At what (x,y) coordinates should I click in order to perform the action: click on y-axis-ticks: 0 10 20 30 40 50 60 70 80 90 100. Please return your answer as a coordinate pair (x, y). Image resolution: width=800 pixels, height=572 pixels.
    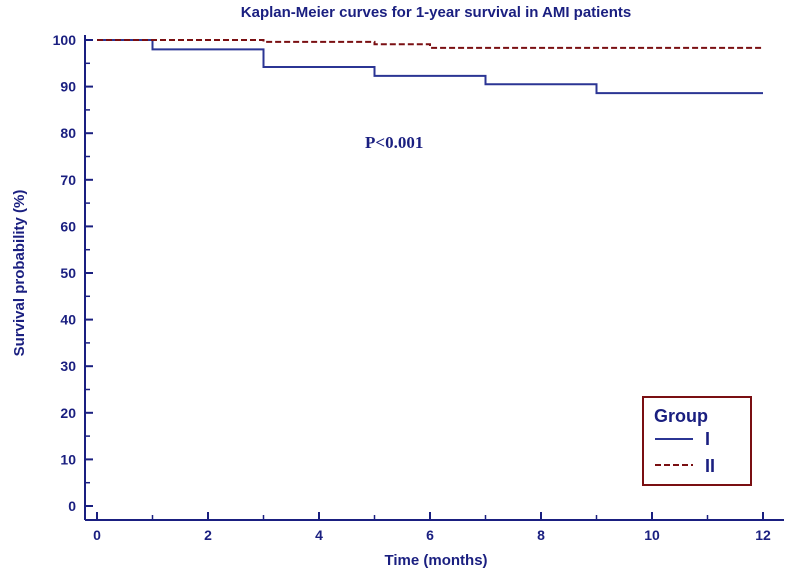
    Looking at the image, I should click on (73, 273).